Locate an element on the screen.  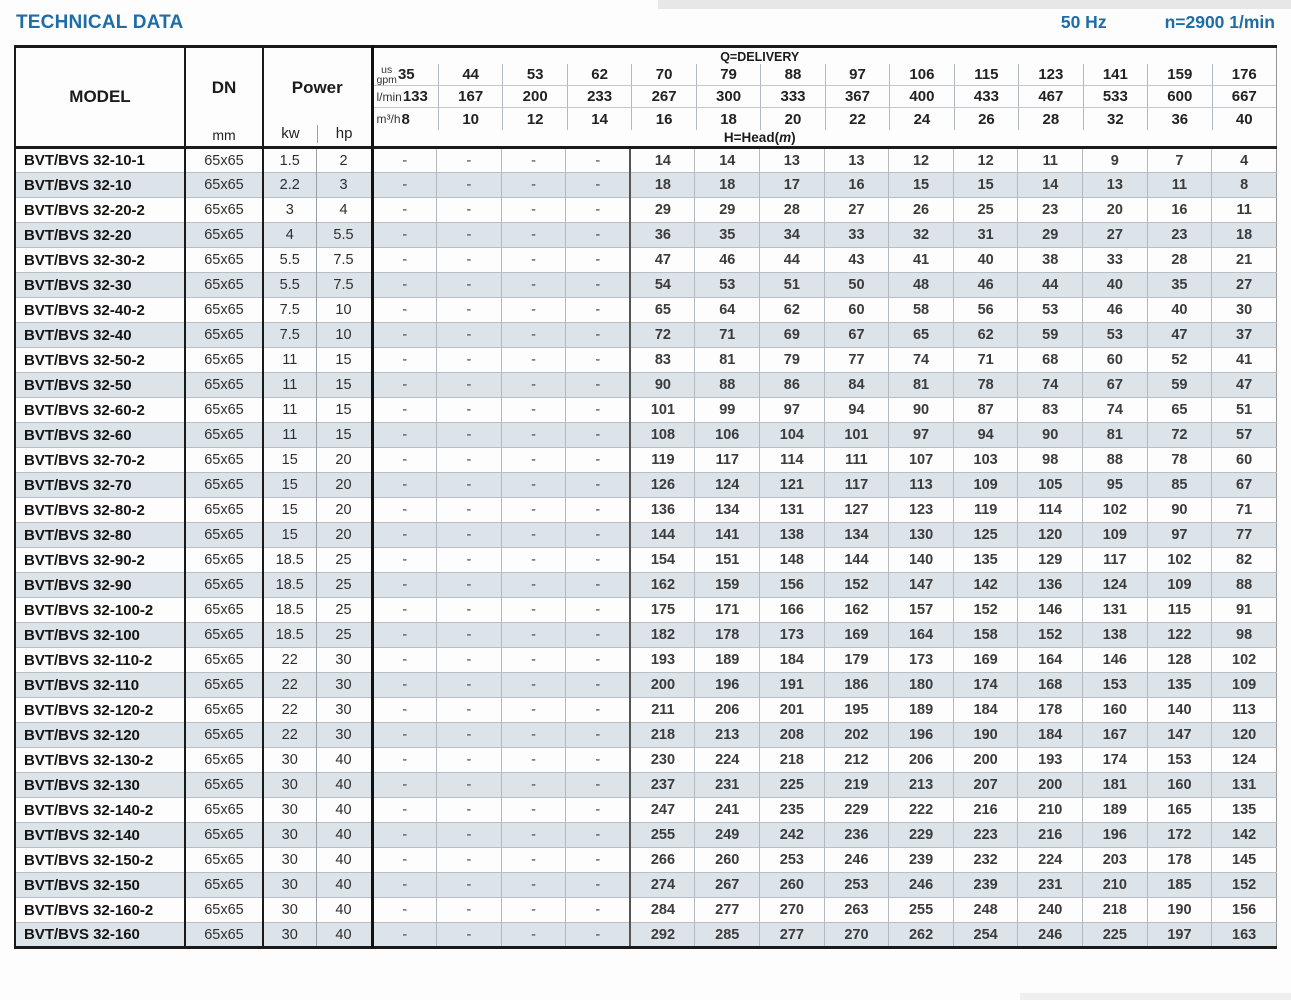
scan-artifact-strip-bottom is located at coordinates (1155, 996).